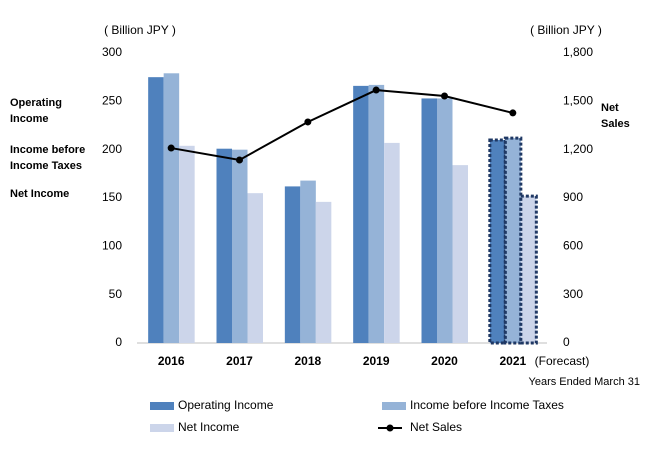 The height and width of the screenshot is (450, 645). I want to click on right-unit: ( Billion JPY ), so click(566, 30).